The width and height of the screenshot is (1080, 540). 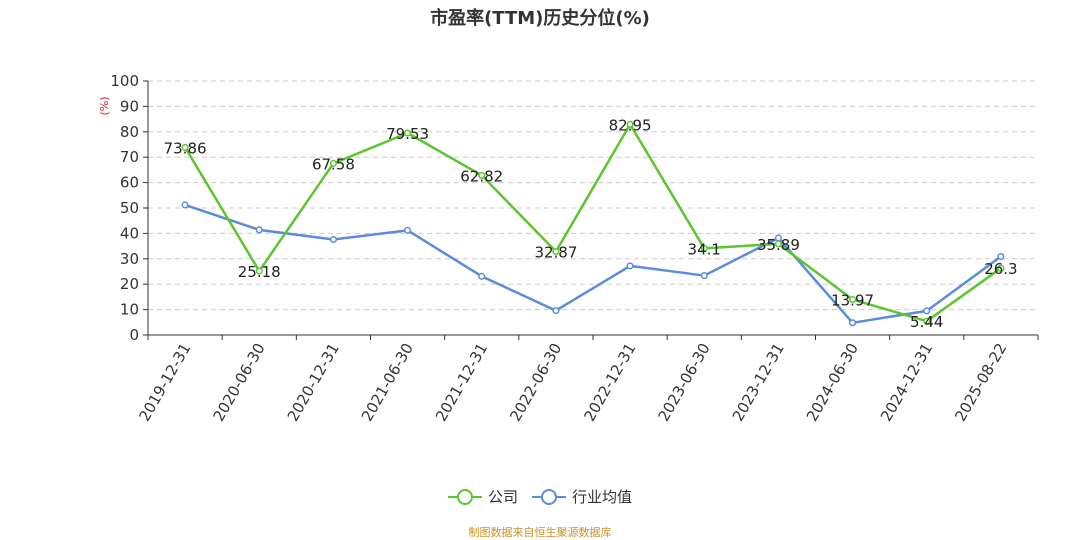 What do you see at coordinates (464, 496) in the screenshot?
I see `legend-marker-company-icon` at bounding box center [464, 496].